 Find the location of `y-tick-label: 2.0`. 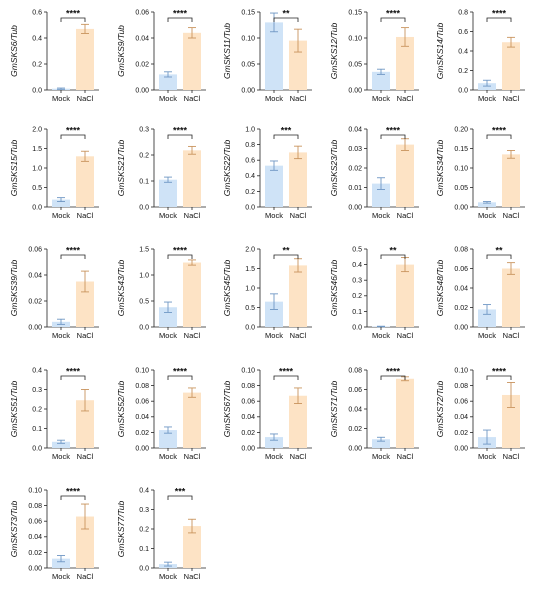

y-tick-label: 2.0 is located at coordinates (250, 249).